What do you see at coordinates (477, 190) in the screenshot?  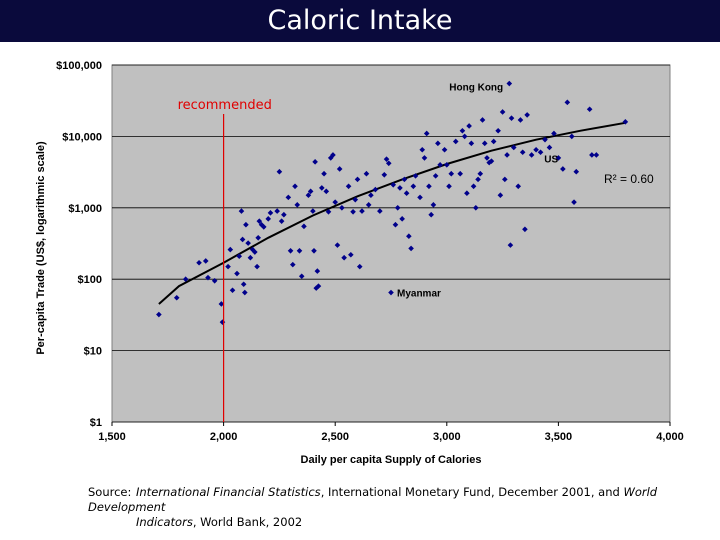 I see `annotations: Hong Kong US Myanmar` at bounding box center [477, 190].